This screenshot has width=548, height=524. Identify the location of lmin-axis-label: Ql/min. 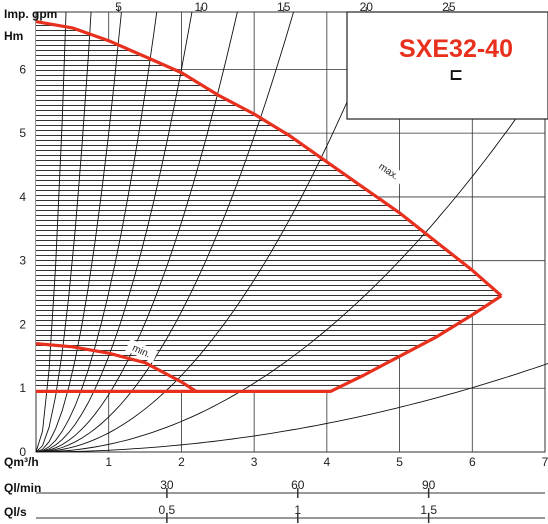
(22, 488).